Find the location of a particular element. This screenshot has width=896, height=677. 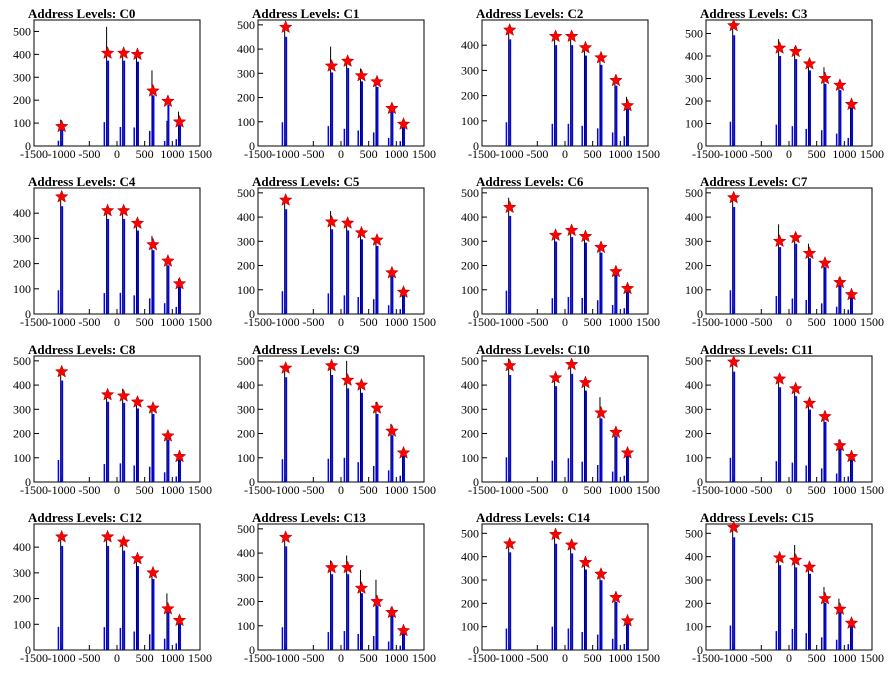

y-tick-label: 300 is located at coordinates (22, 77).